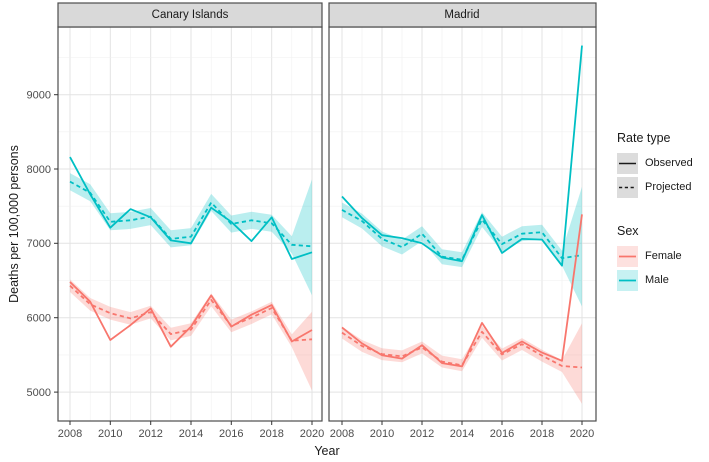 The height and width of the screenshot is (462, 709). I want to click on female-line-key-icon, so click(627, 256).